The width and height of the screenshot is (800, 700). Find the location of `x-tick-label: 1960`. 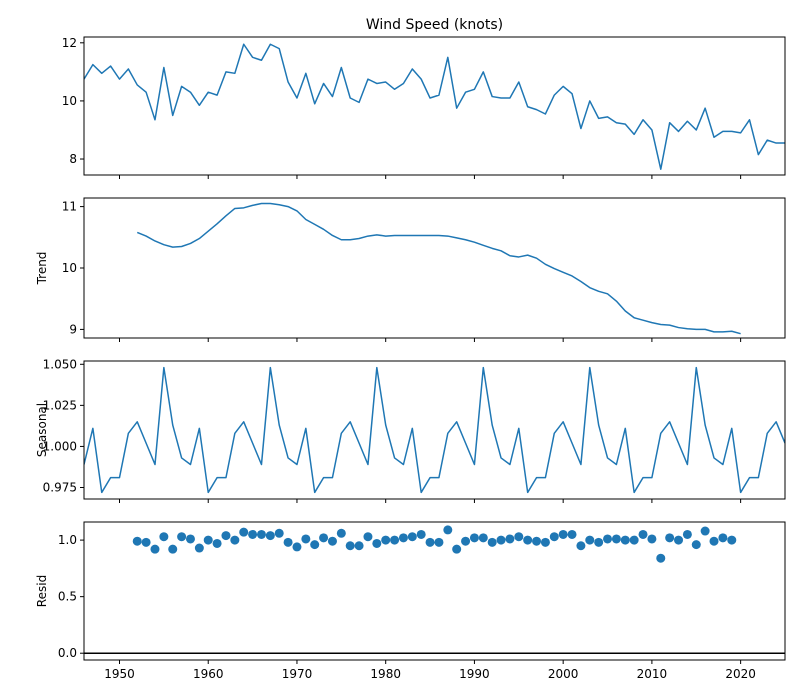

x-tick-label: 1960 is located at coordinates (208, 674).